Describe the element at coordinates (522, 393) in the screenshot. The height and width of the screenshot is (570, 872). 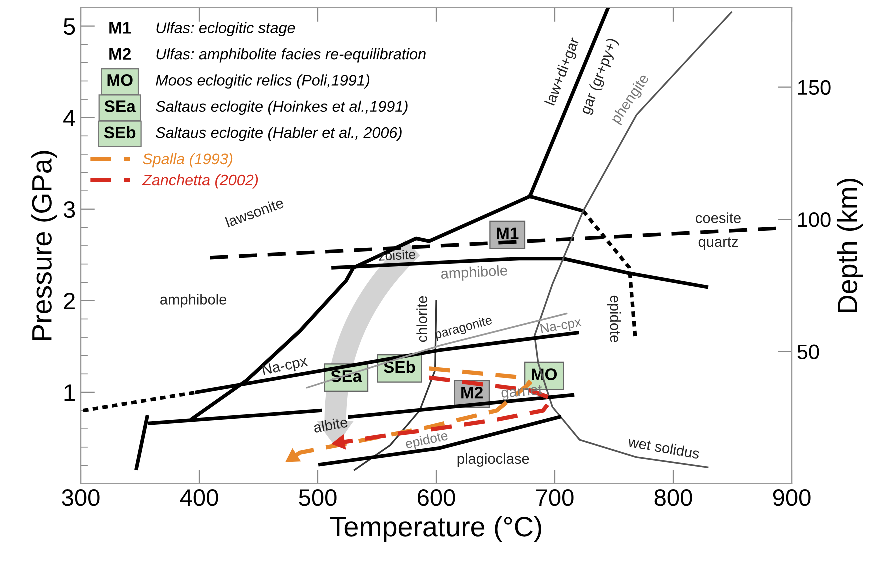
I see `annotation: garnet` at that location.